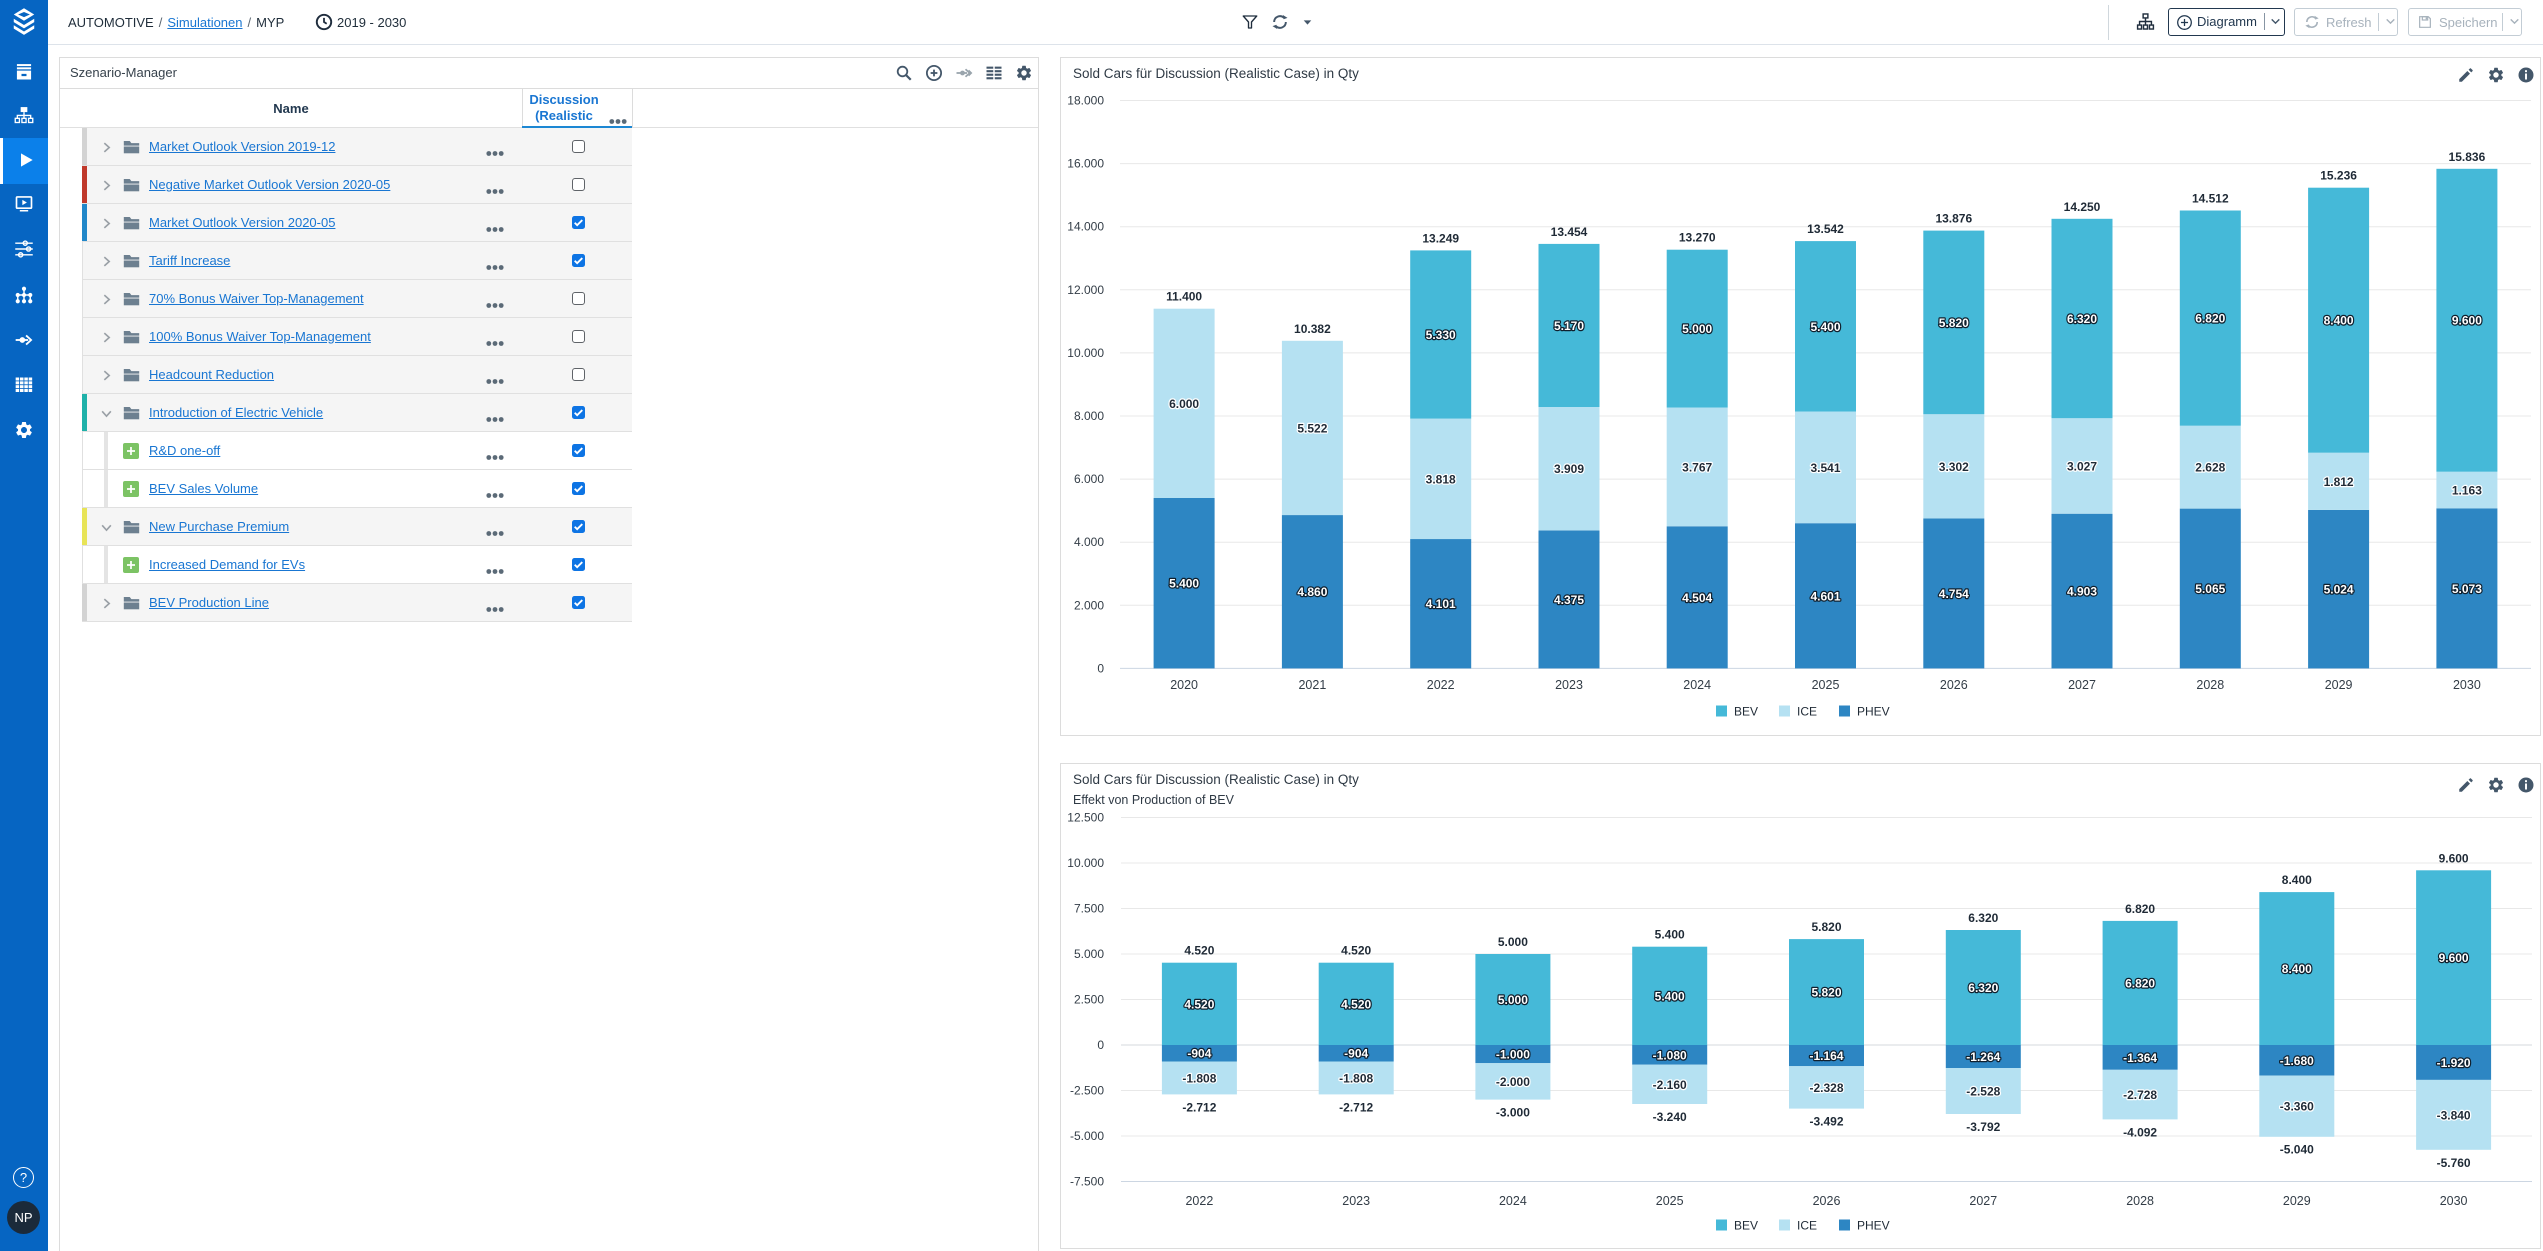 This screenshot has width=2543, height=1251. What do you see at coordinates (2454, 1063) in the screenshot?
I see `svg-text: -1.920` at bounding box center [2454, 1063].